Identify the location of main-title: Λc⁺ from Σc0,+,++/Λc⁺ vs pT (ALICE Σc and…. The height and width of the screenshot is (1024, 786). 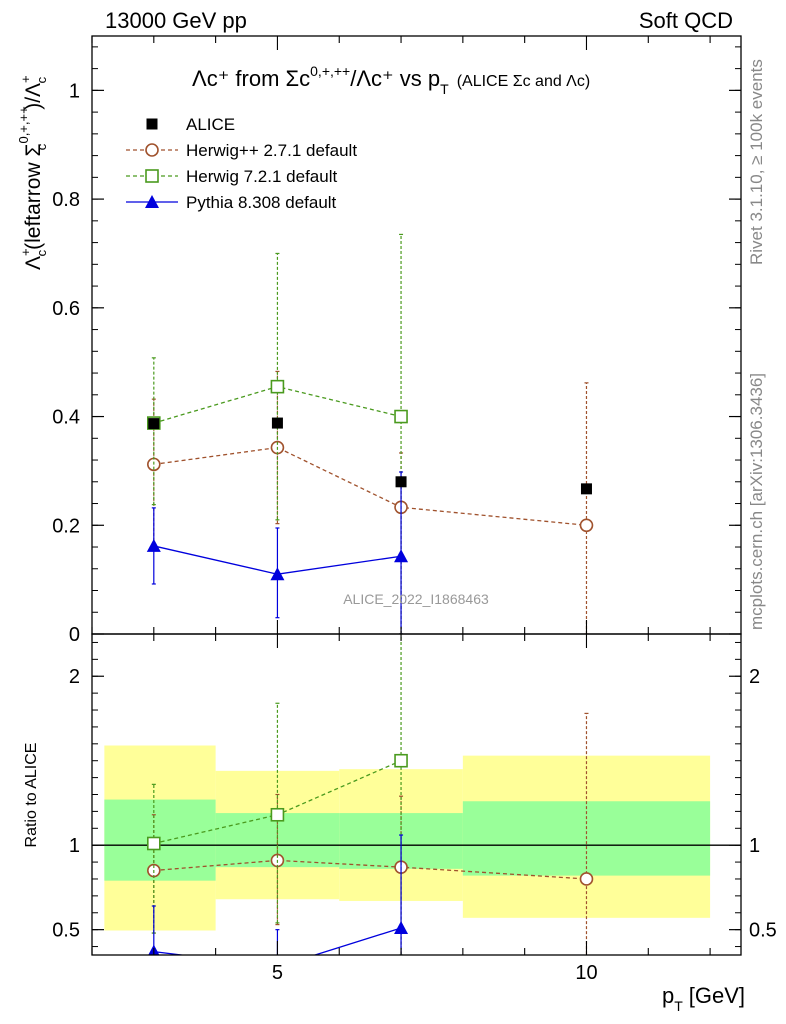
(391, 80).